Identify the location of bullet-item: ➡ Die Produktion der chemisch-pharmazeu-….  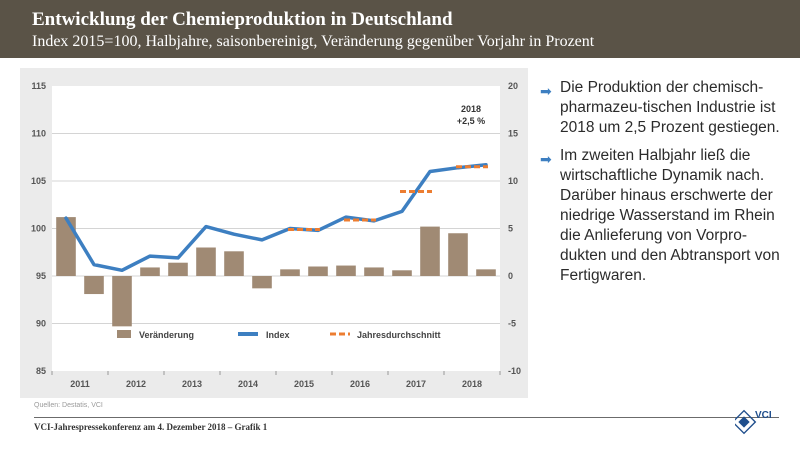
(665, 108).